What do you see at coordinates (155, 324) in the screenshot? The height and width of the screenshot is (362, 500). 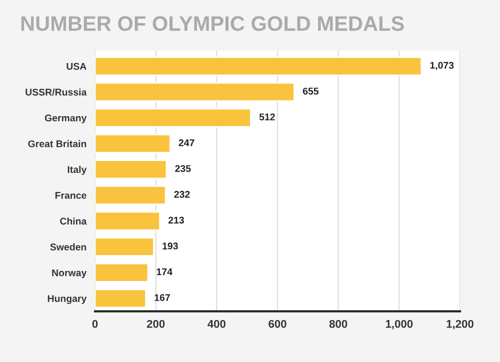 I see `x-tick-label: 200` at bounding box center [155, 324].